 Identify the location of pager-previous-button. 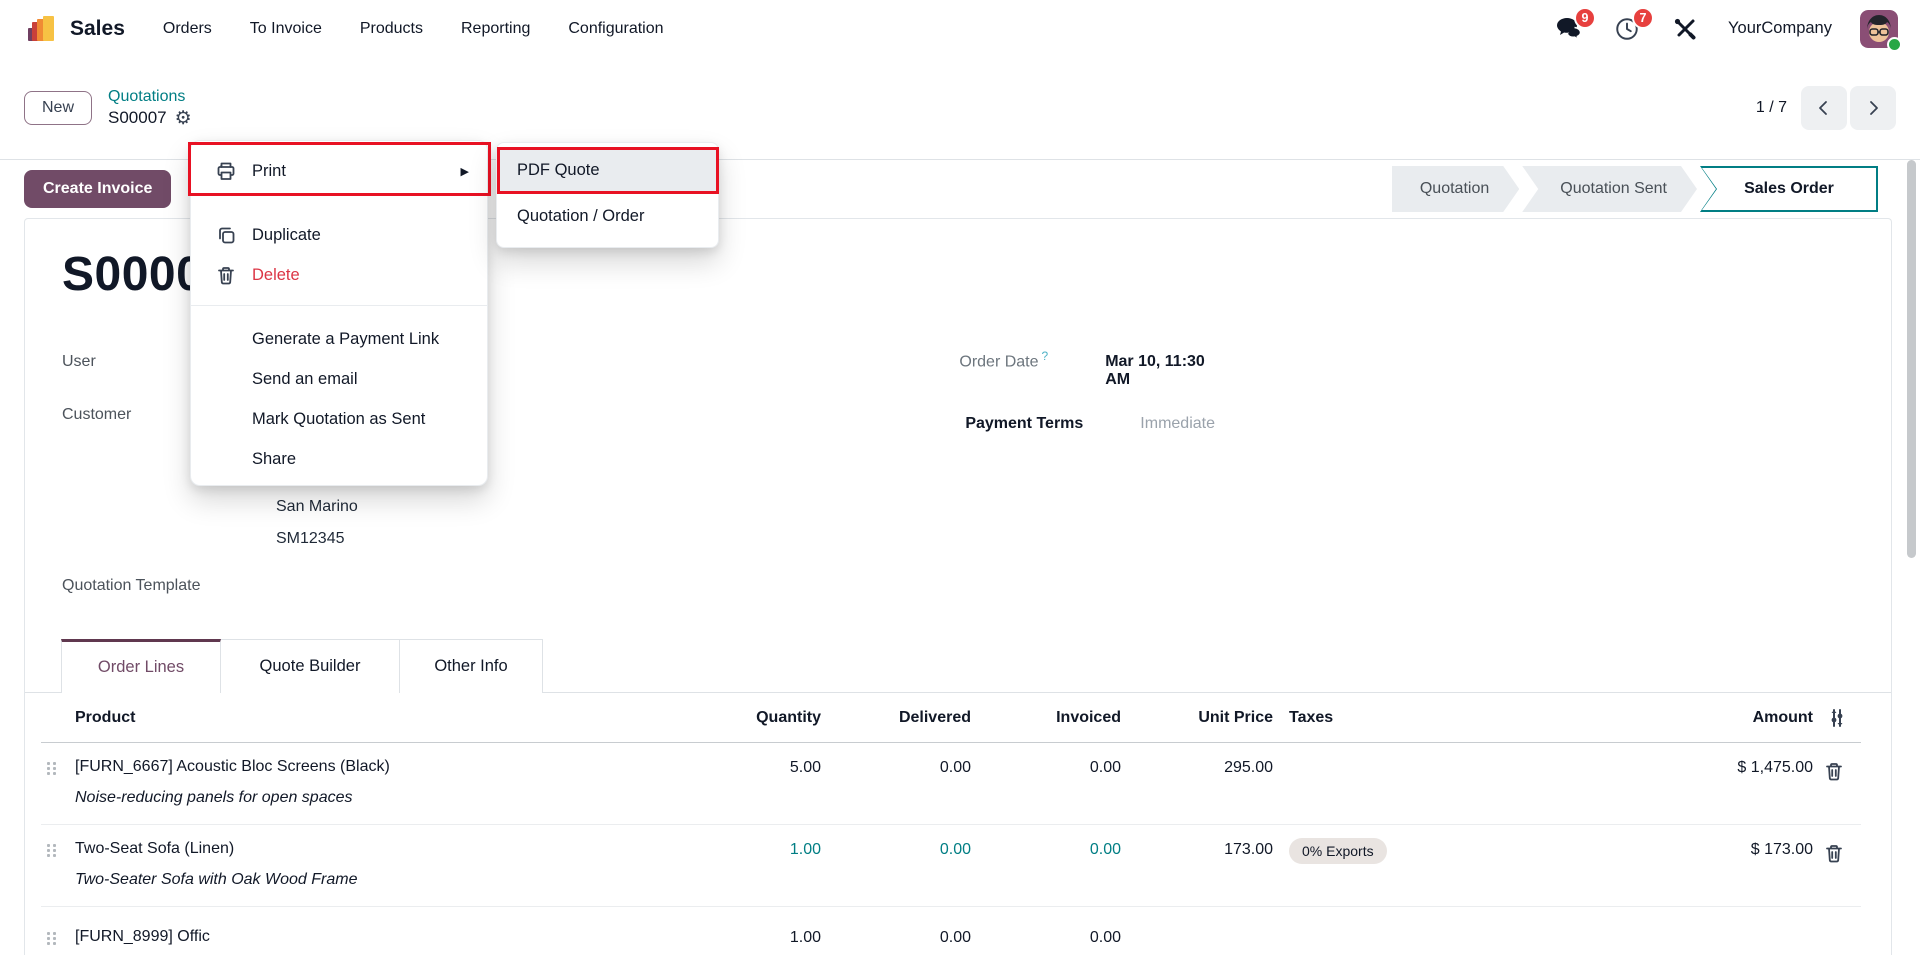
(1824, 108).